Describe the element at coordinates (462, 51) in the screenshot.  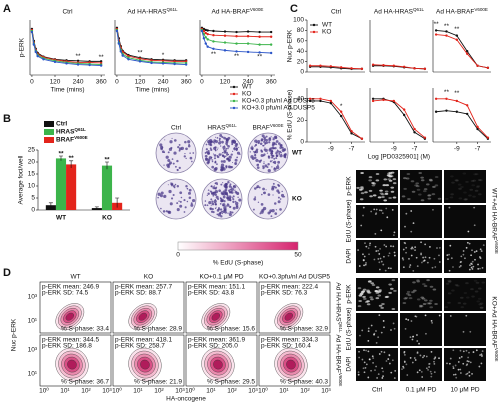
I see `series-line` at that location.